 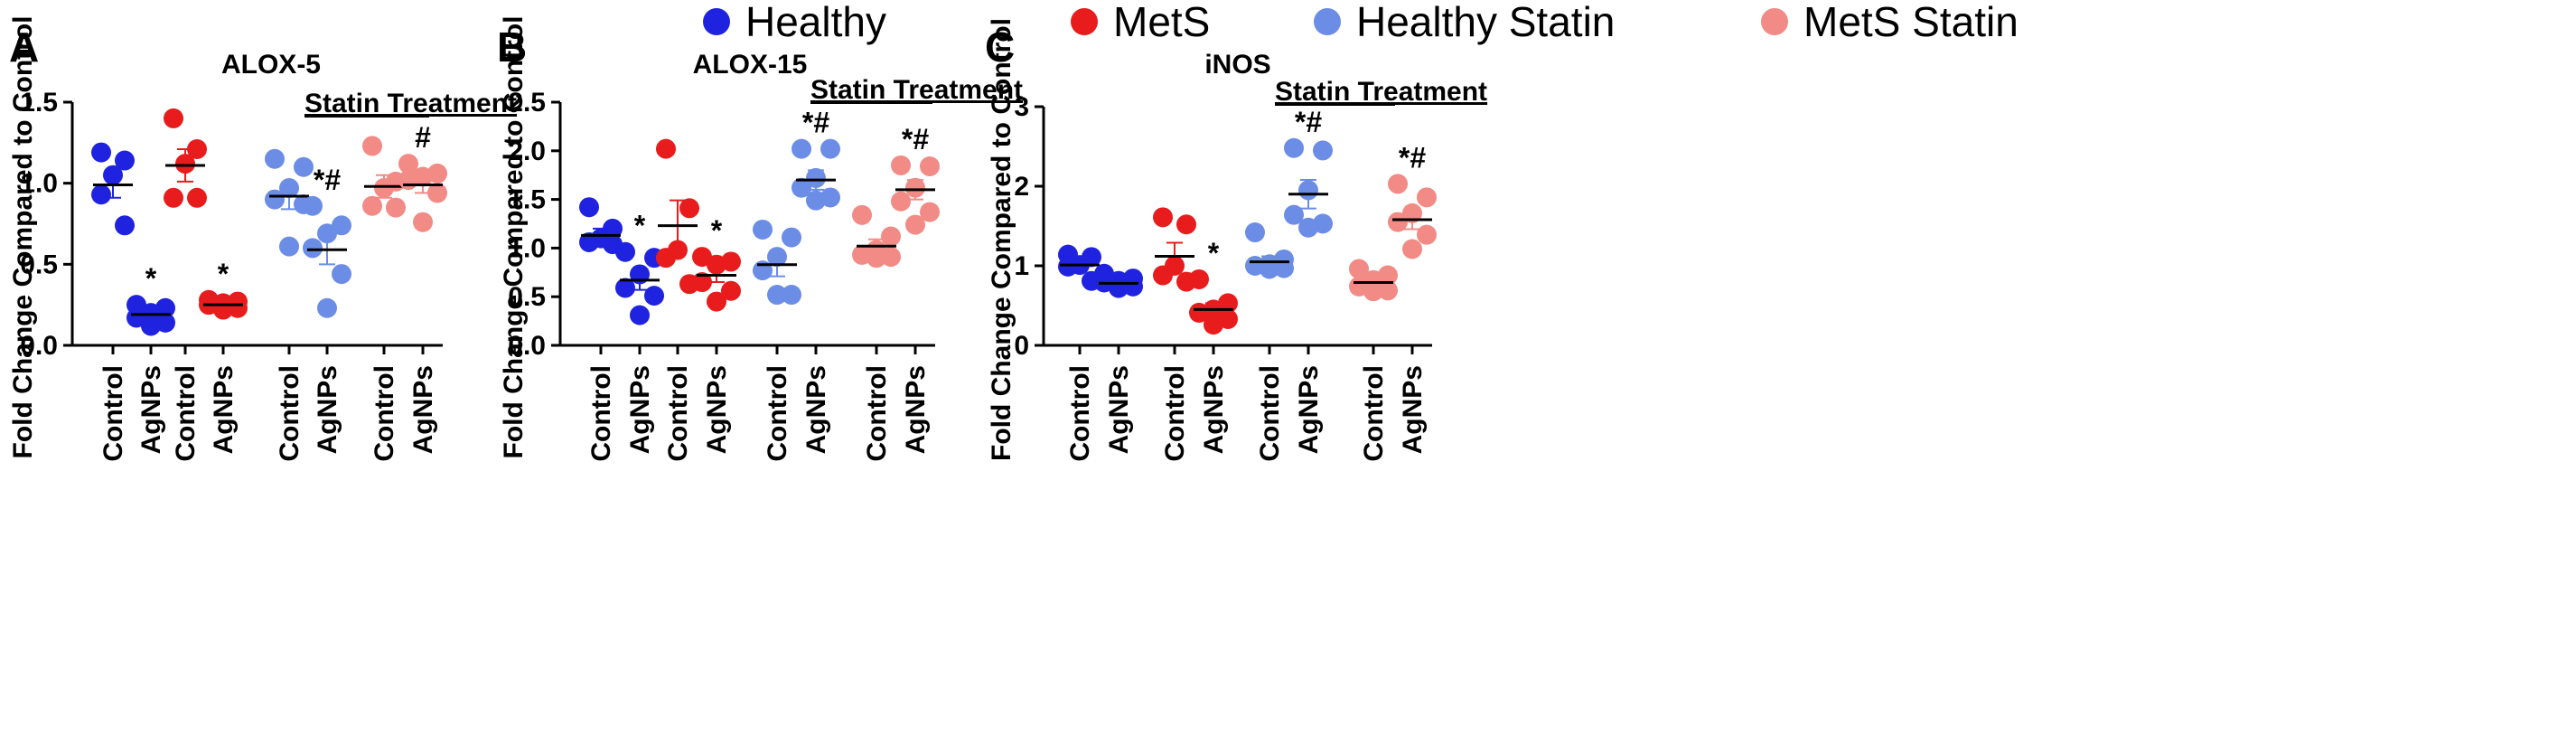 What do you see at coordinates (1084, 21) in the screenshot?
I see `legend-marker-mets` at bounding box center [1084, 21].